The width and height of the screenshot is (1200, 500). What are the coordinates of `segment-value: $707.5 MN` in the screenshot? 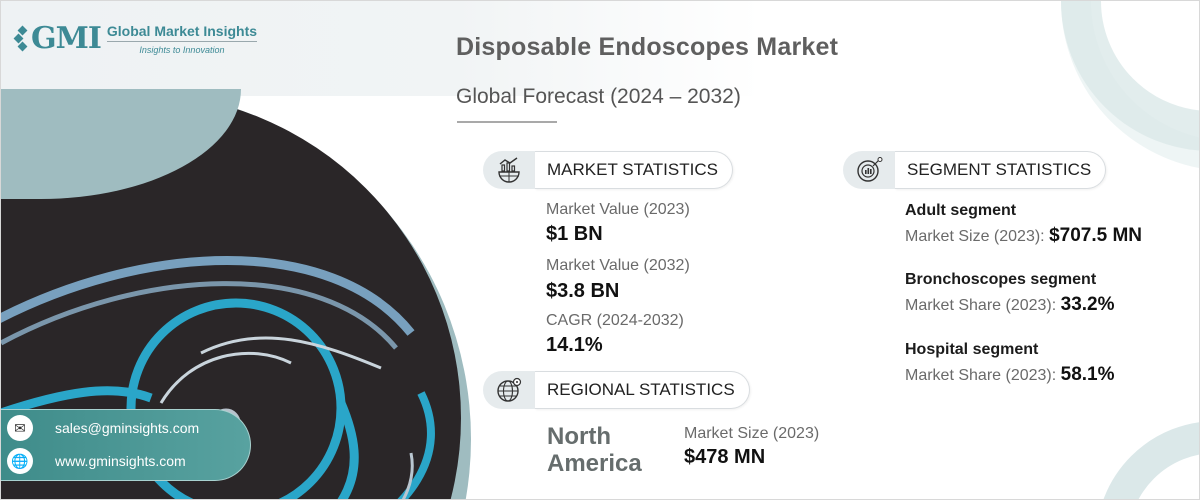 It's located at (1096, 235).